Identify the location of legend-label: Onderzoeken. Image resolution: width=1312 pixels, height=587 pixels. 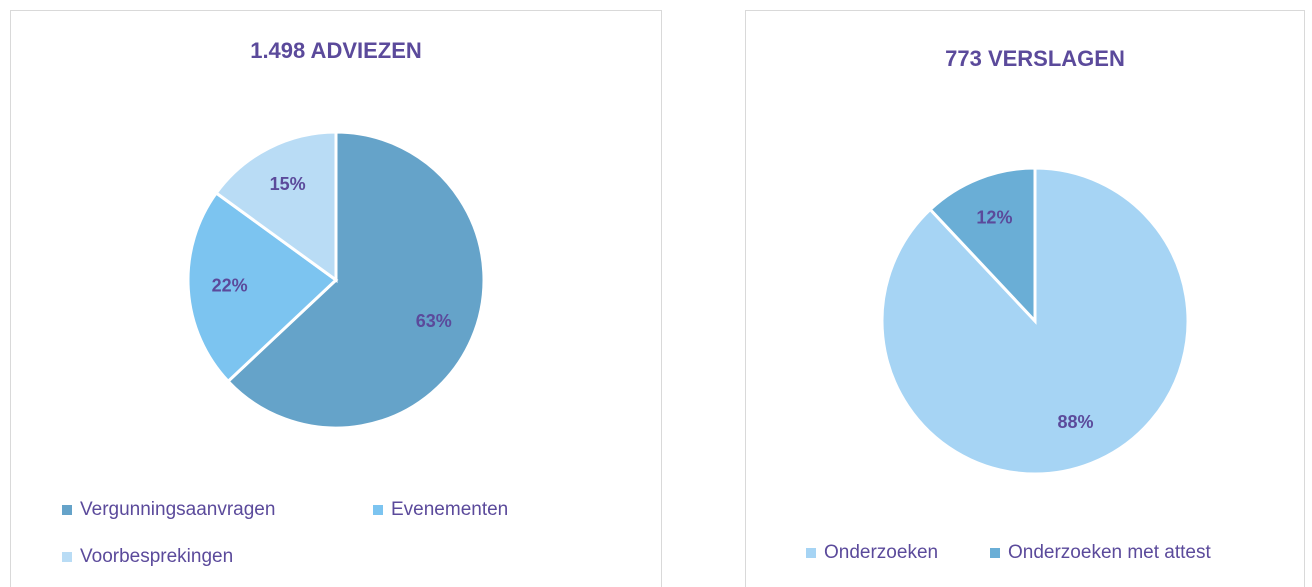
(881, 552).